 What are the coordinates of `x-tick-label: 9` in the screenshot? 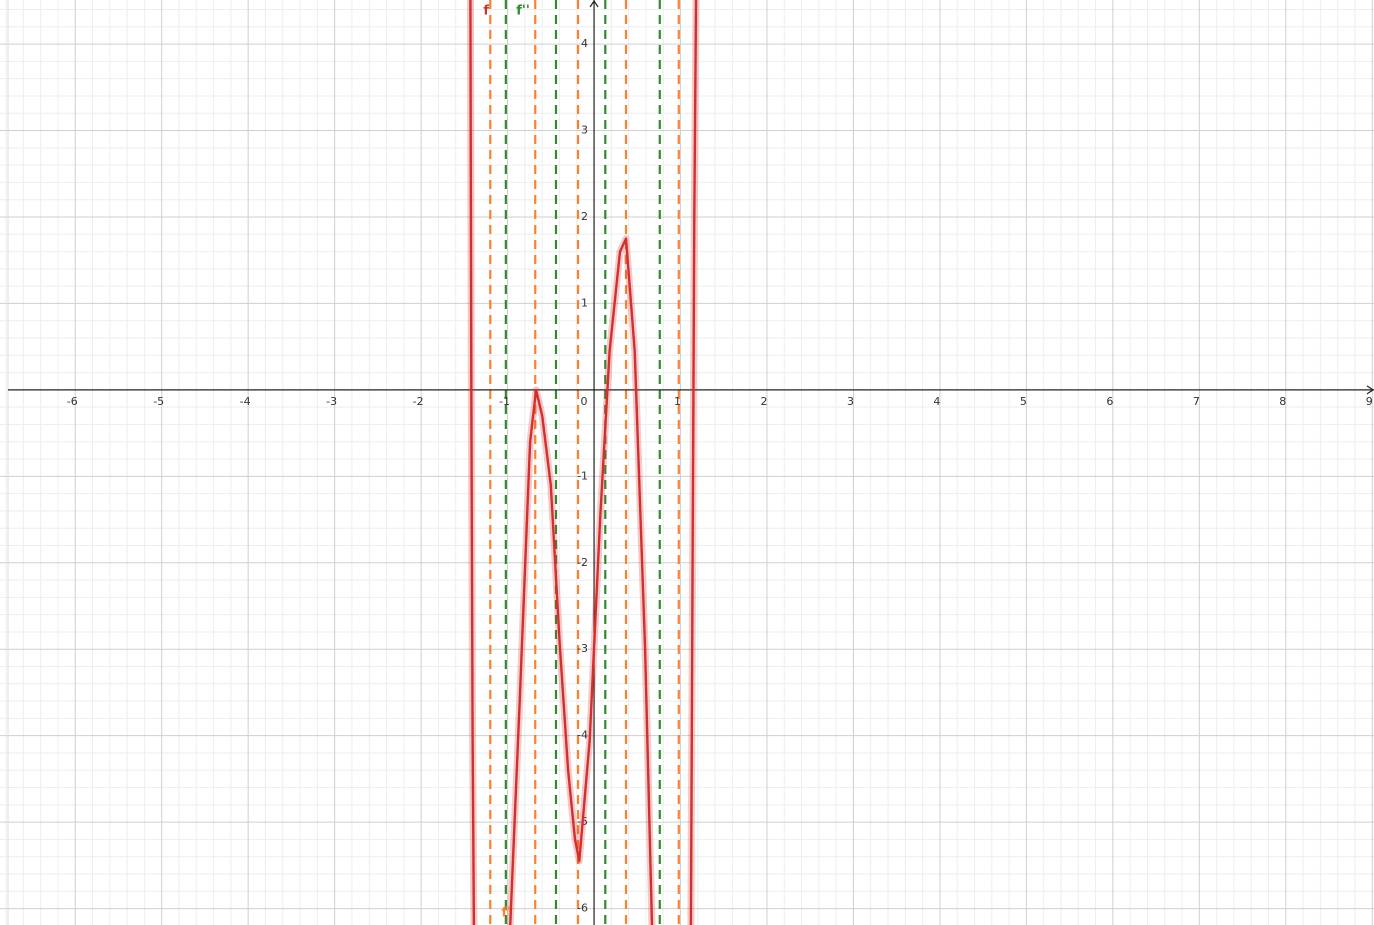 It's located at (1369, 401).